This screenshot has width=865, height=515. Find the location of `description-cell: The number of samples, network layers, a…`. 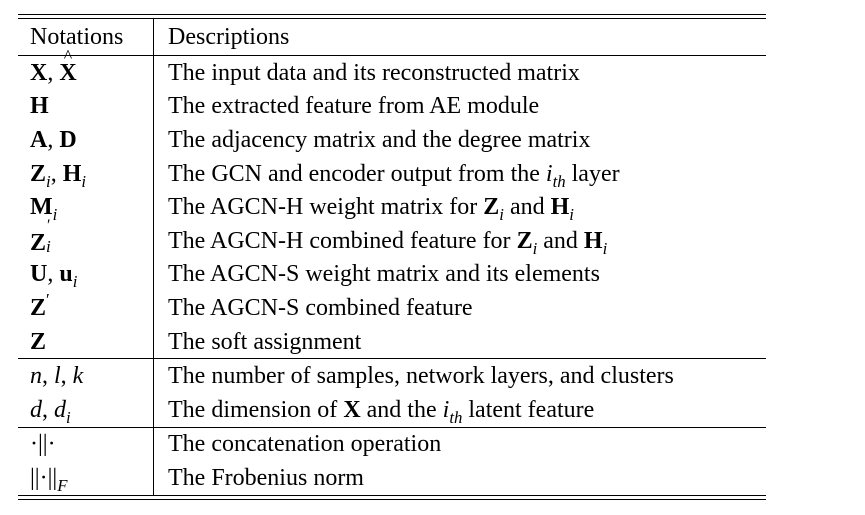

description-cell: The number of samples, network layers, a… is located at coordinates (459, 375).